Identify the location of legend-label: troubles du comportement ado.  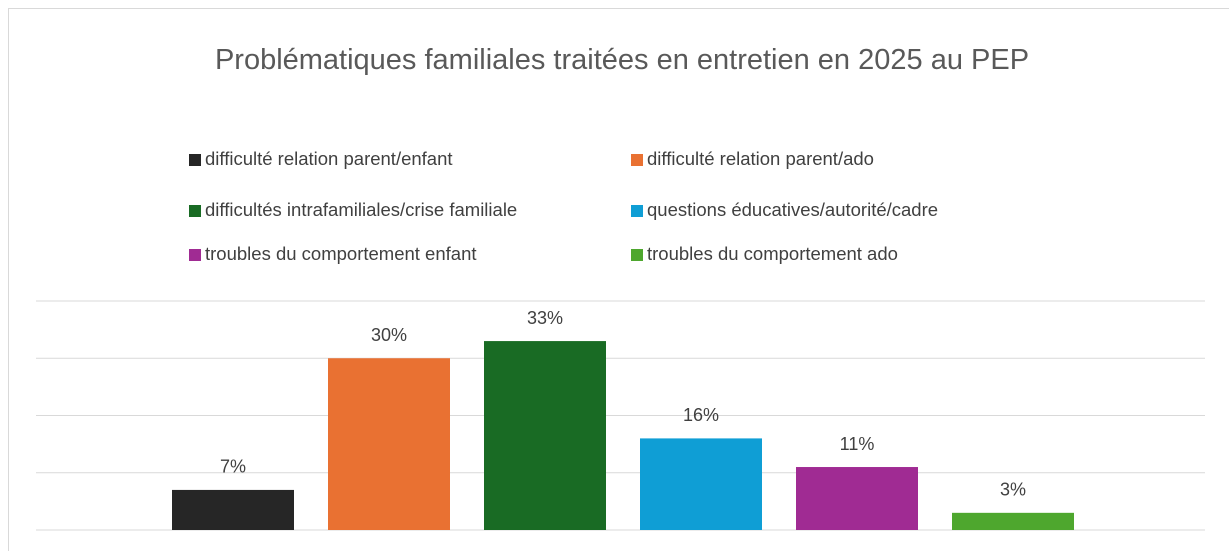
(772, 253).